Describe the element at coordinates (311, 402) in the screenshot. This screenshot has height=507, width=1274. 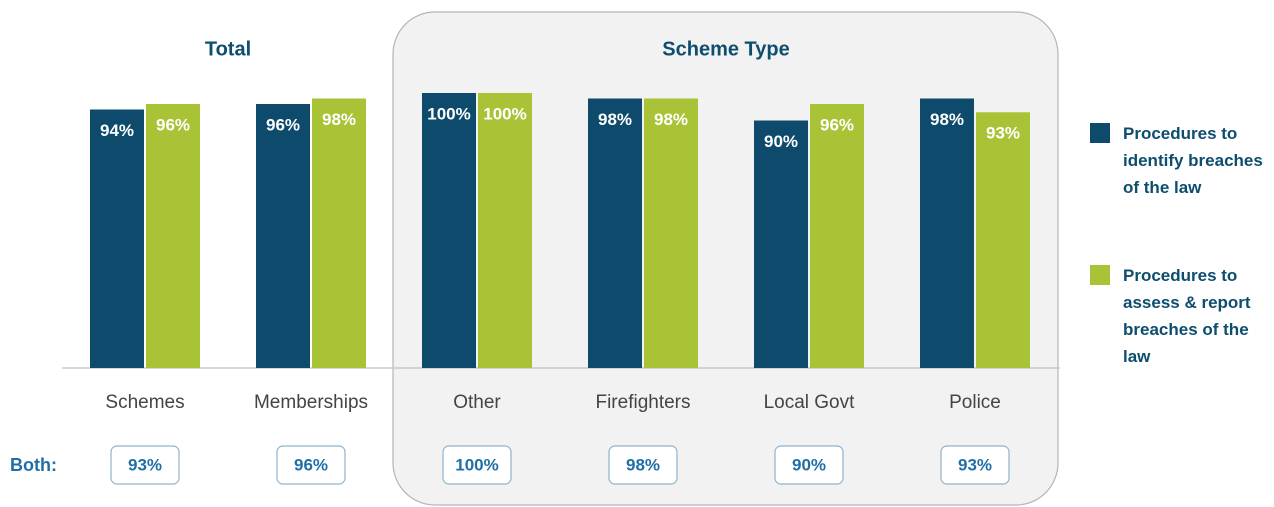
I see `x-tick-label: Memberships` at that location.